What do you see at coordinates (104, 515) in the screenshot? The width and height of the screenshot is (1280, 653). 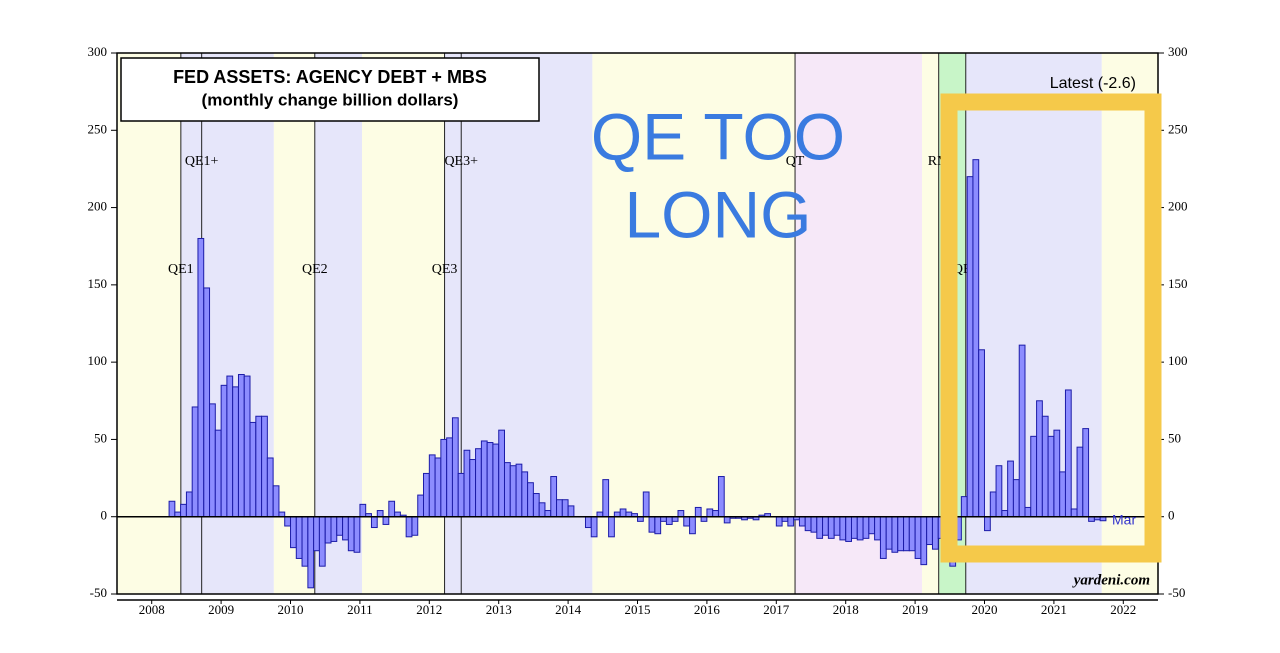 I see `y-tick-label: 0` at bounding box center [104, 515].